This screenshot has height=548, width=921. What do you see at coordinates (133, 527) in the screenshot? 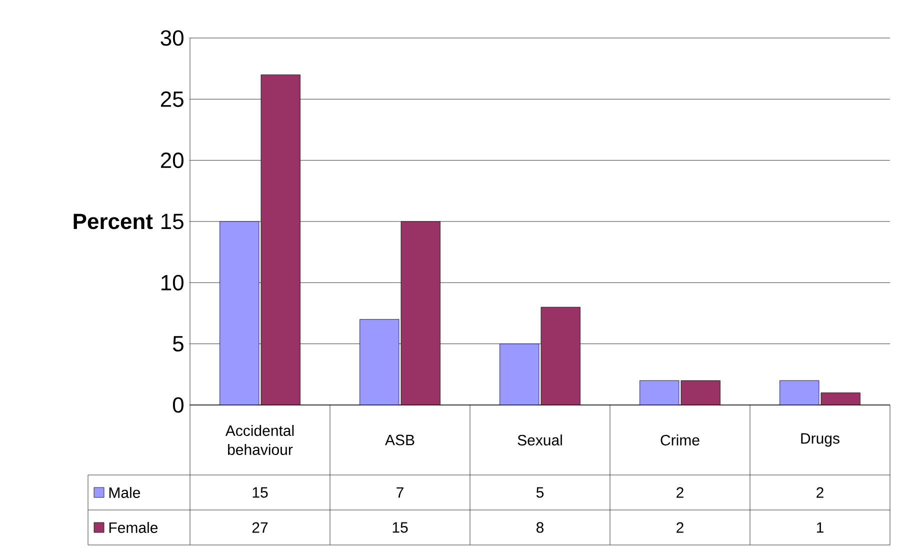
I see `legend-label: Female` at bounding box center [133, 527].